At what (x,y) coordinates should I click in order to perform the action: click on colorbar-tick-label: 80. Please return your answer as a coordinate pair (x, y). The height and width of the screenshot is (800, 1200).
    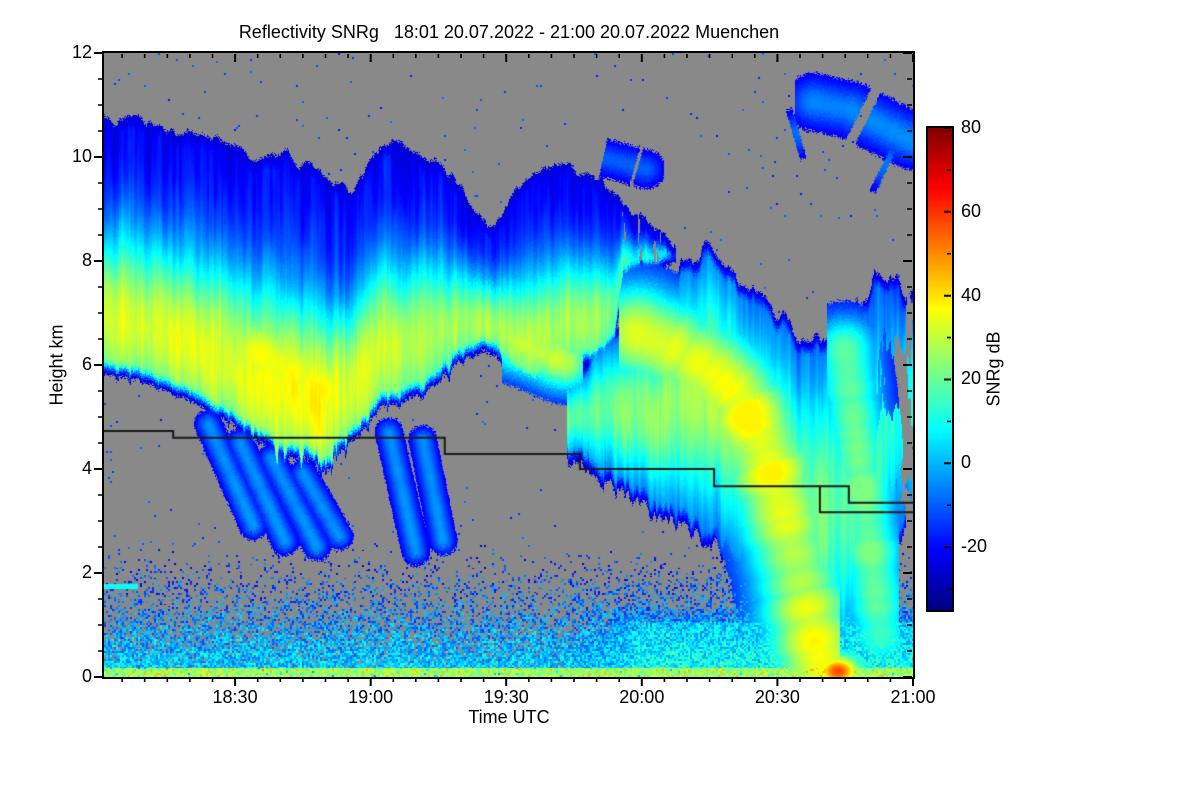
    Looking at the image, I should click on (971, 127).